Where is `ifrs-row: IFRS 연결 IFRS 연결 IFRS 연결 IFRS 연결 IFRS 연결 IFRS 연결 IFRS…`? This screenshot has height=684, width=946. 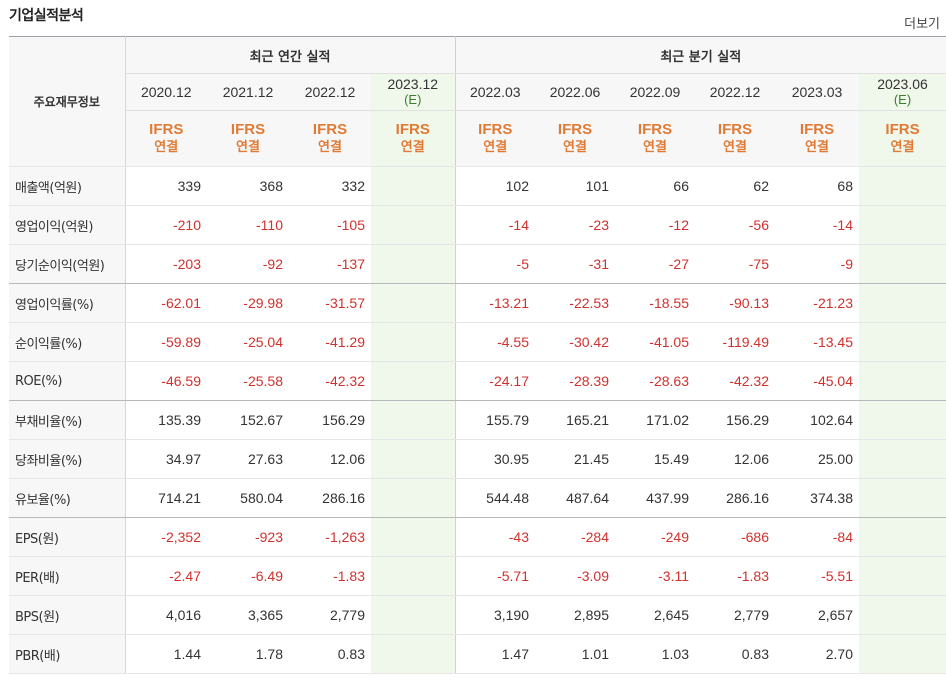 ifrs-row: IFRS 연결 IFRS 연결 IFRS 연결 IFRS 연결 IFRS 연결 IFRS 연결 IFRS… is located at coordinates (477, 138).